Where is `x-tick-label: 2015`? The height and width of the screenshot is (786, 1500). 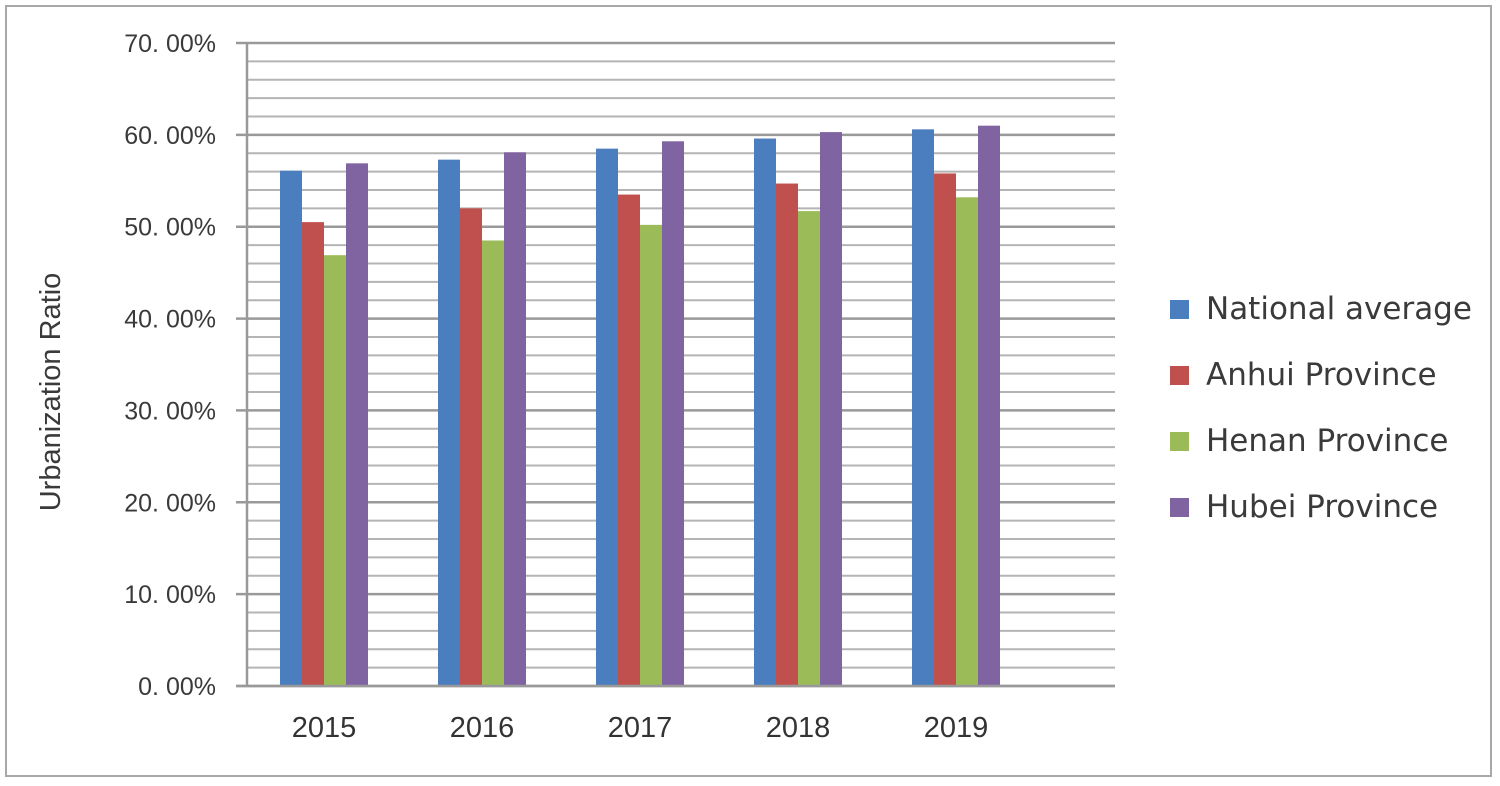
x-tick-label: 2015 is located at coordinates (324, 728).